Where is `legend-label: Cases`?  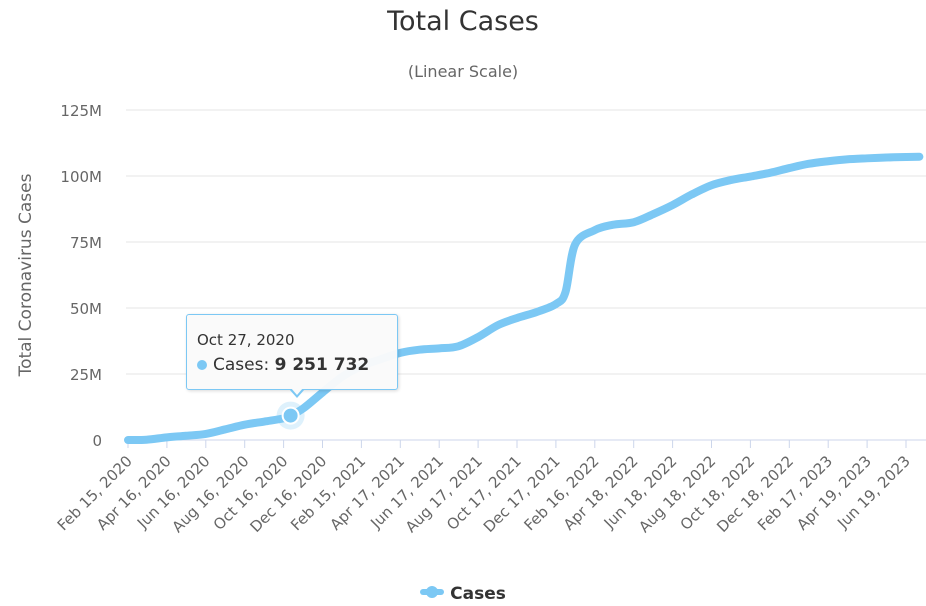 legend-label: Cases is located at coordinates (478, 594).